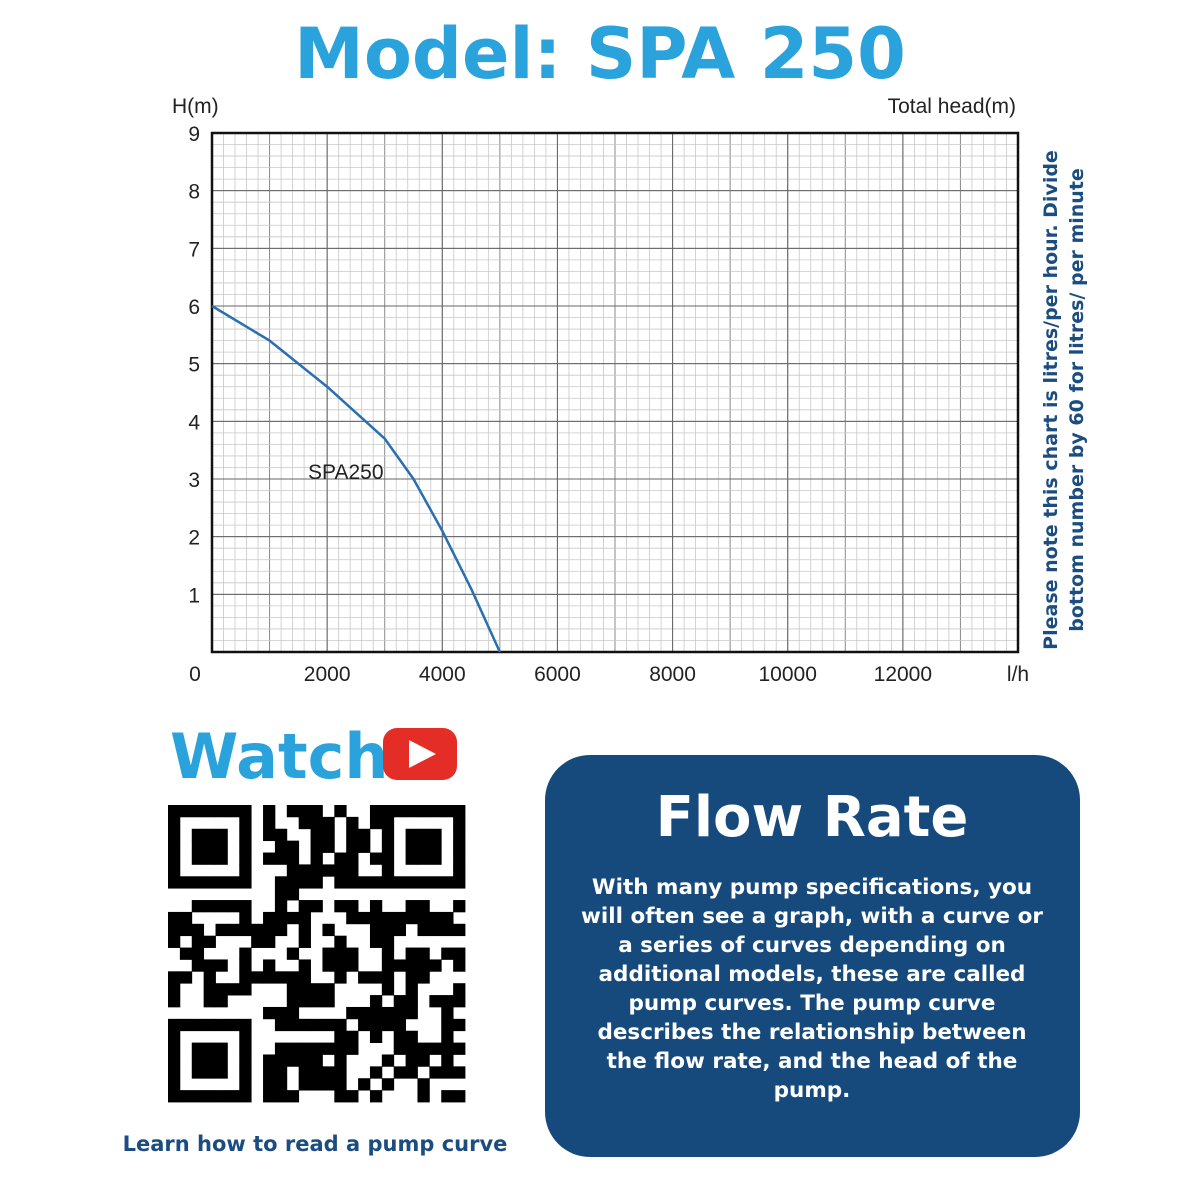 The width and height of the screenshot is (1200, 1200). What do you see at coordinates (194, 249) in the screenshot?
I see `y-tick-label: 7` at bounding box center [194, 249].